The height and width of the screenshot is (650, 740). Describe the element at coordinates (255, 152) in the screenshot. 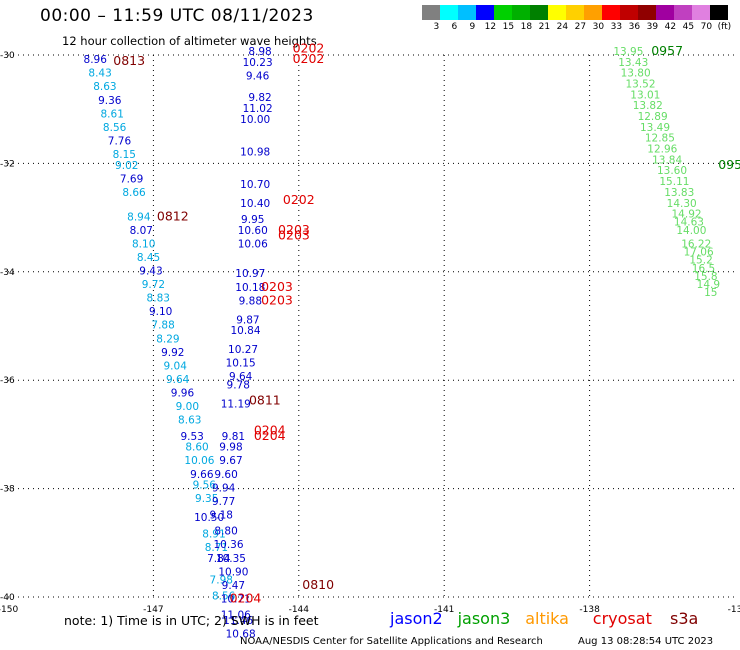

I see `swh-value: 10.98` at that location.